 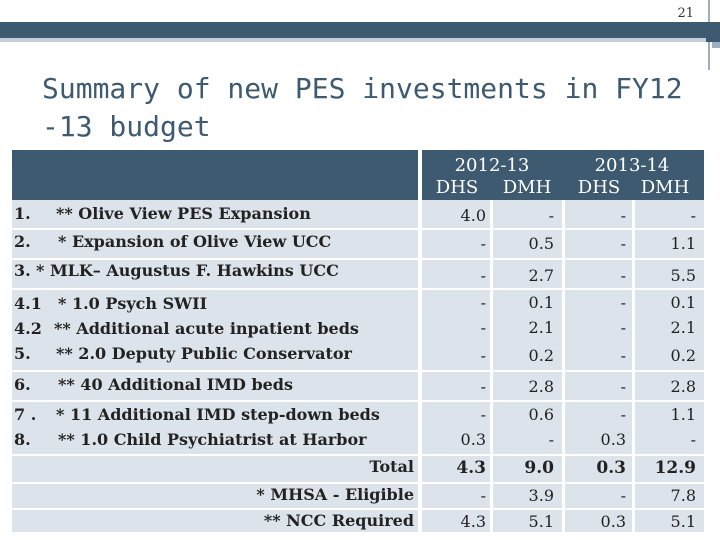 I want to click on item-label: * 11 Additional IMD step-down beds, so click(x=218, y=414).